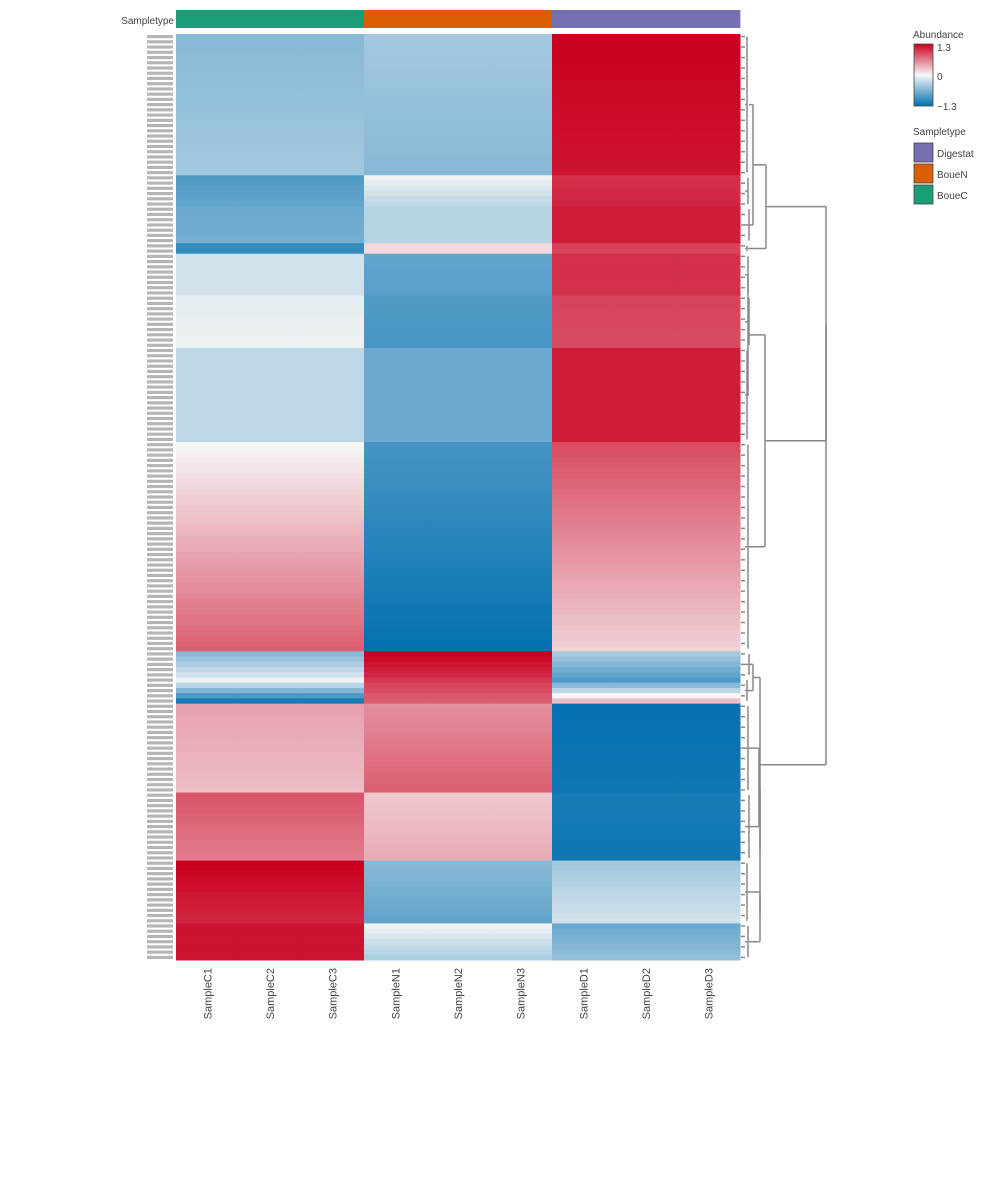  I want to click on row-dendrogram, so click(784, 497).